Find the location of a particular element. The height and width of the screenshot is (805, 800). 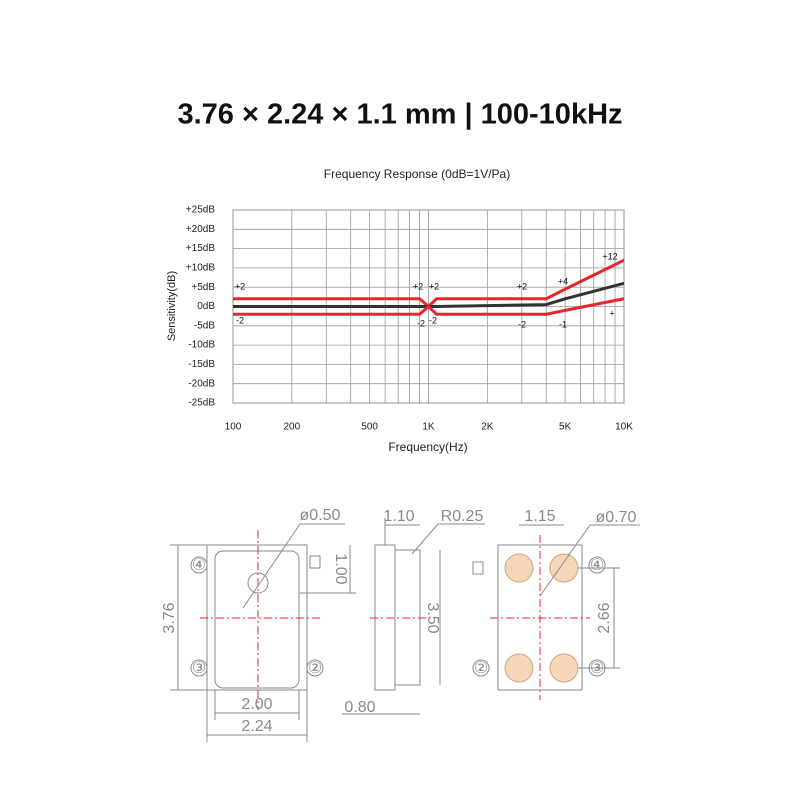

y-tick-label: -5dB is located at coordinates (204, 325).